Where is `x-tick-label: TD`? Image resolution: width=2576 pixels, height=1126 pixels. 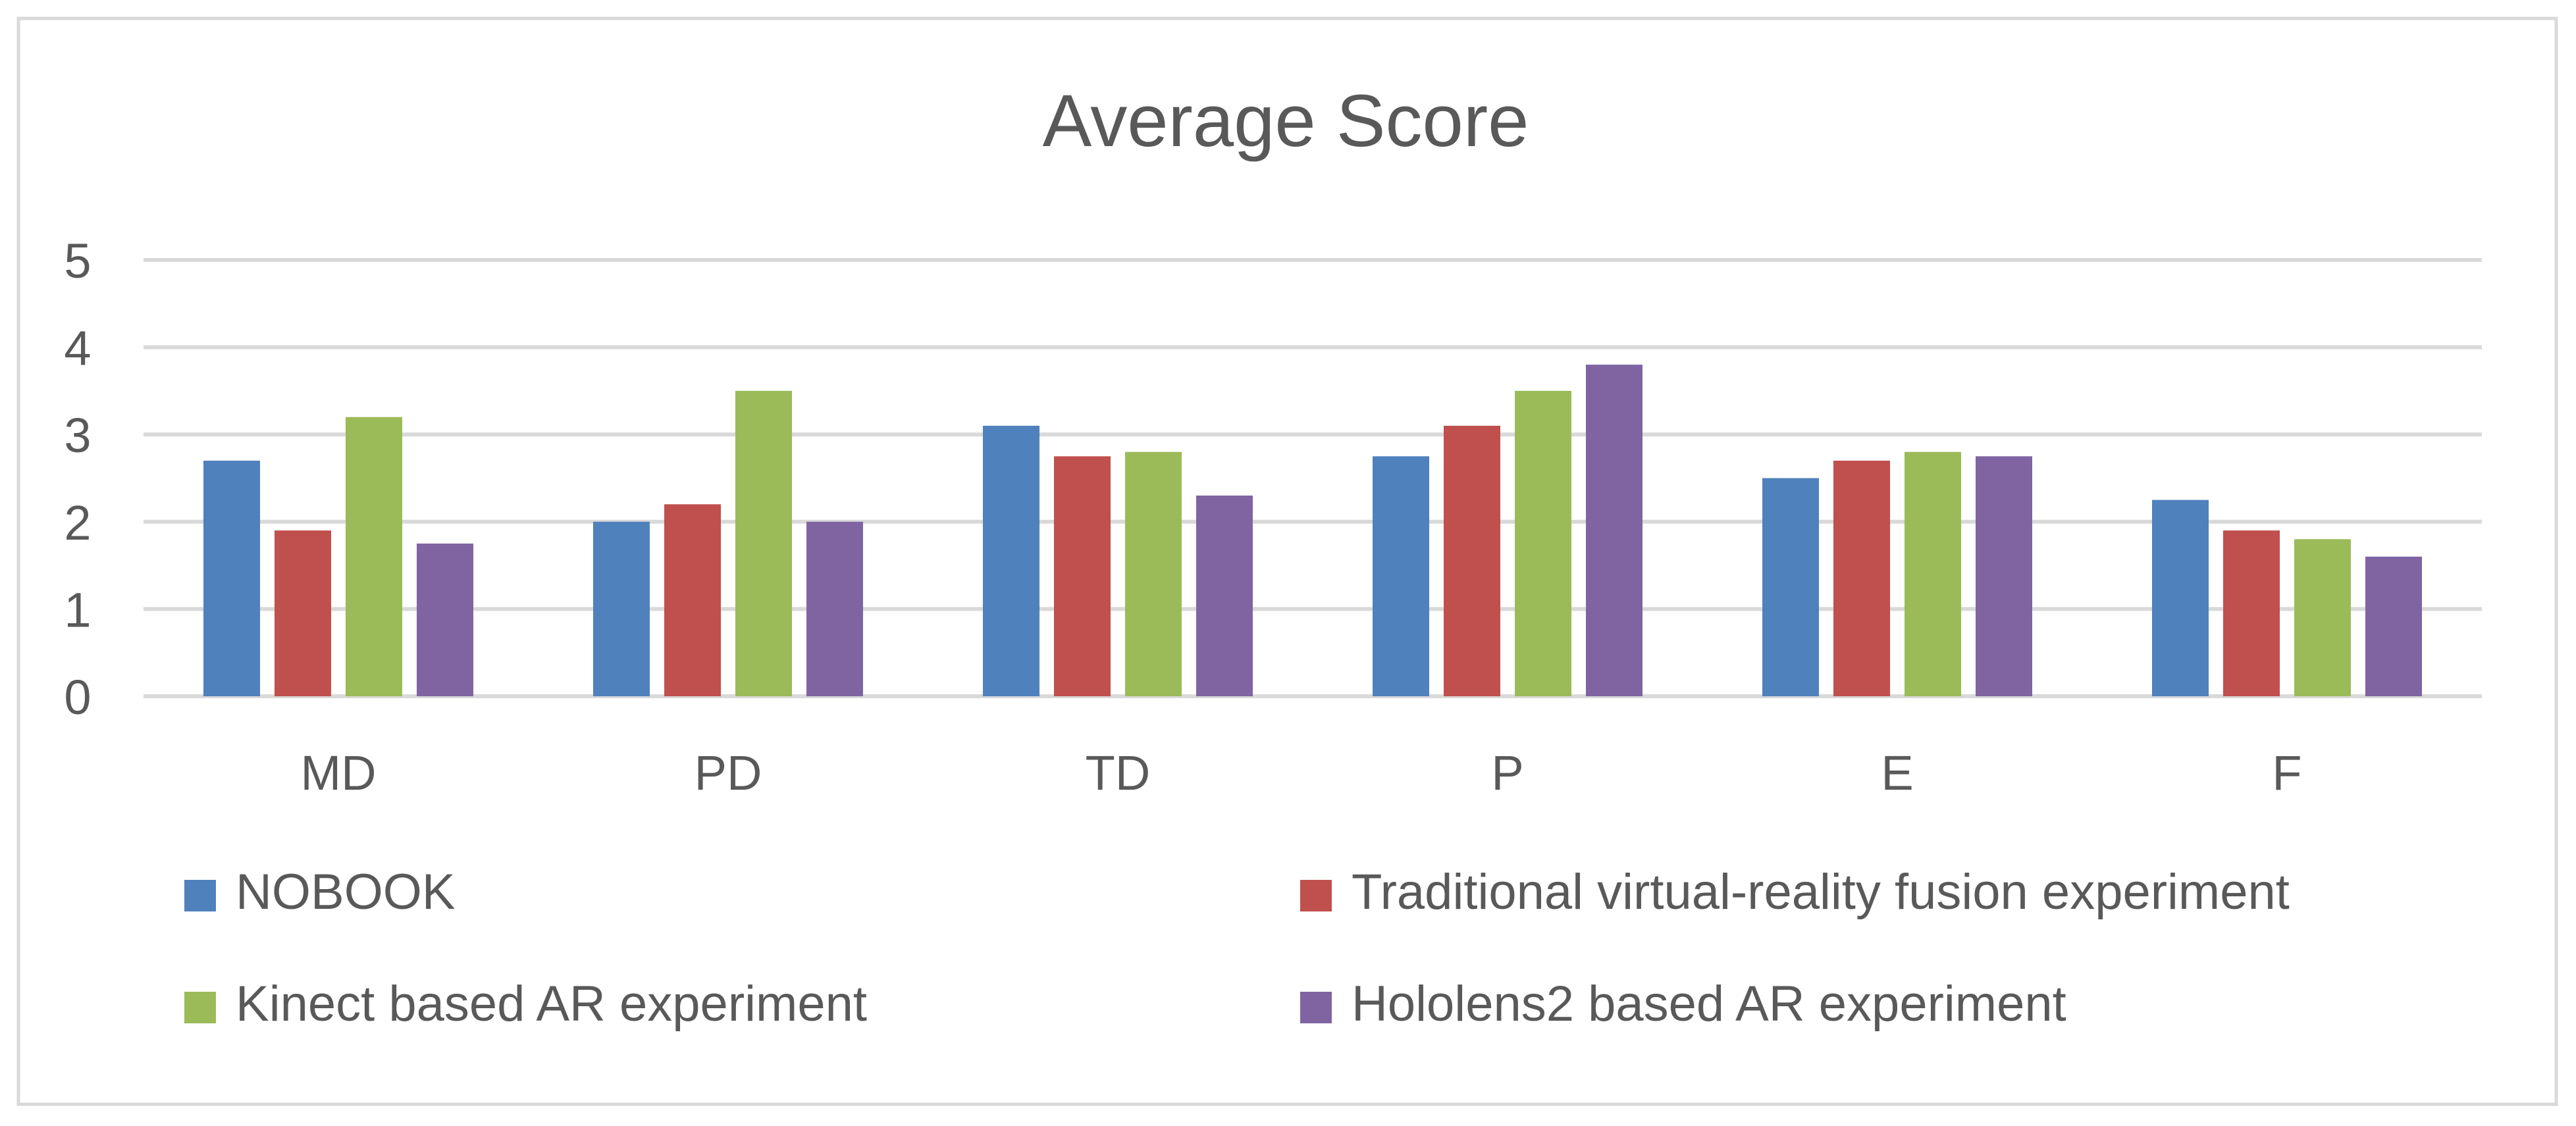
x-tick-label: TD is located at coordinates (1118, 773).